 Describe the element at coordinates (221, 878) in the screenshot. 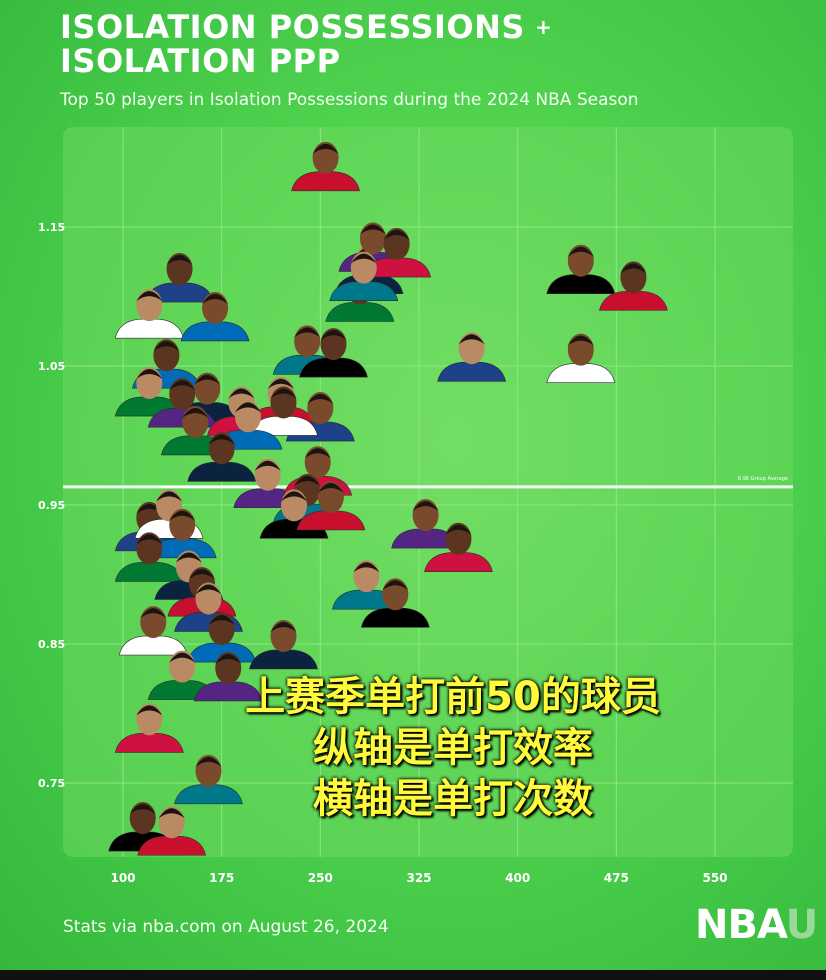

I see `x-tick-label: 175` at that location.